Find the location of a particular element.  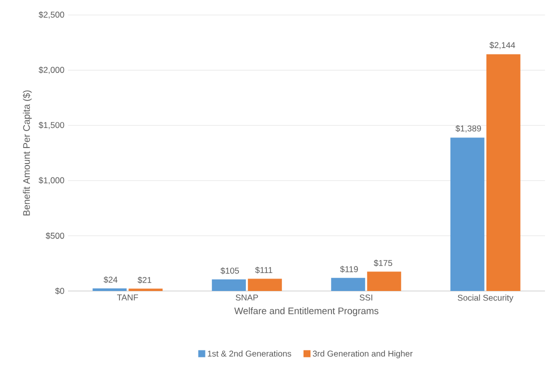

y-axis-title: Benefit Amount Per Capita ($) is located at coordinates (27, 153).